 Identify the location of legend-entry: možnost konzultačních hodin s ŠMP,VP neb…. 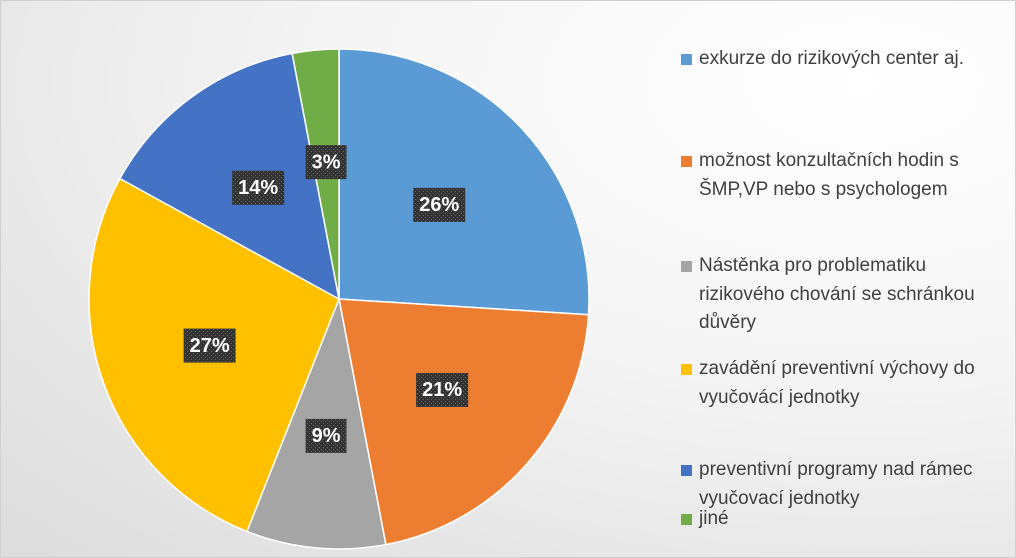
(831, 175).